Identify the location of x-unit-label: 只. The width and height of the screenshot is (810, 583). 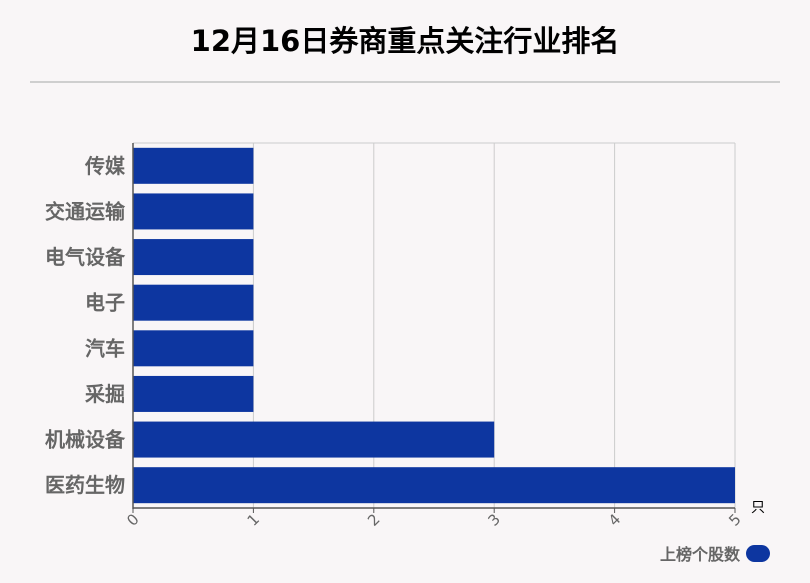
(758, 508).